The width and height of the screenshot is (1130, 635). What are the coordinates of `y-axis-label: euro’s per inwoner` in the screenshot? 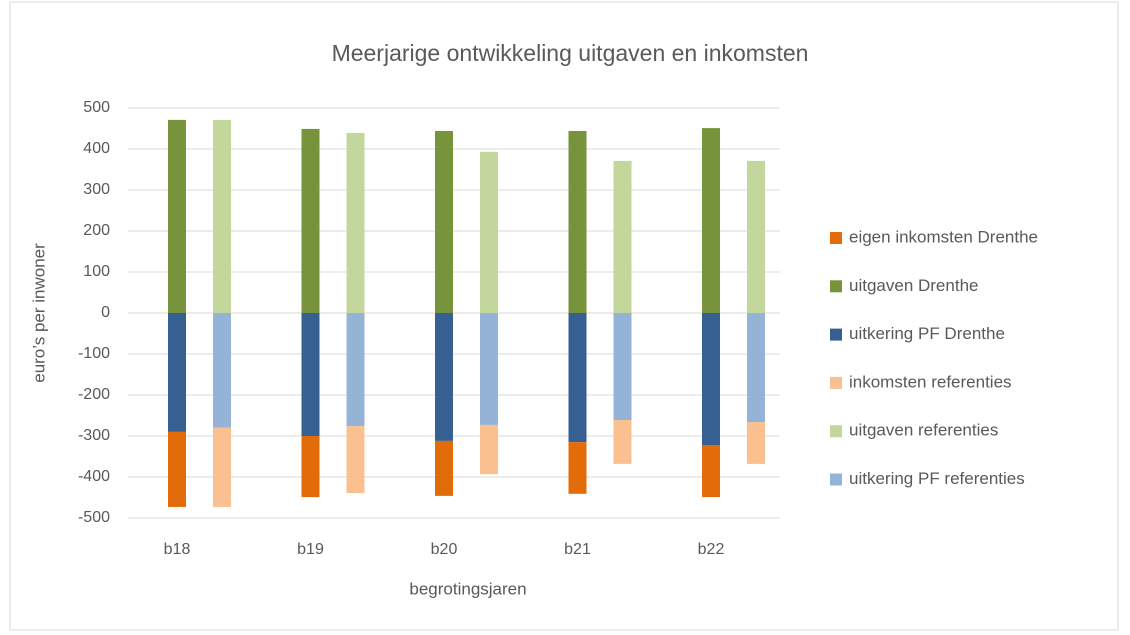 It's located at (38, 313).